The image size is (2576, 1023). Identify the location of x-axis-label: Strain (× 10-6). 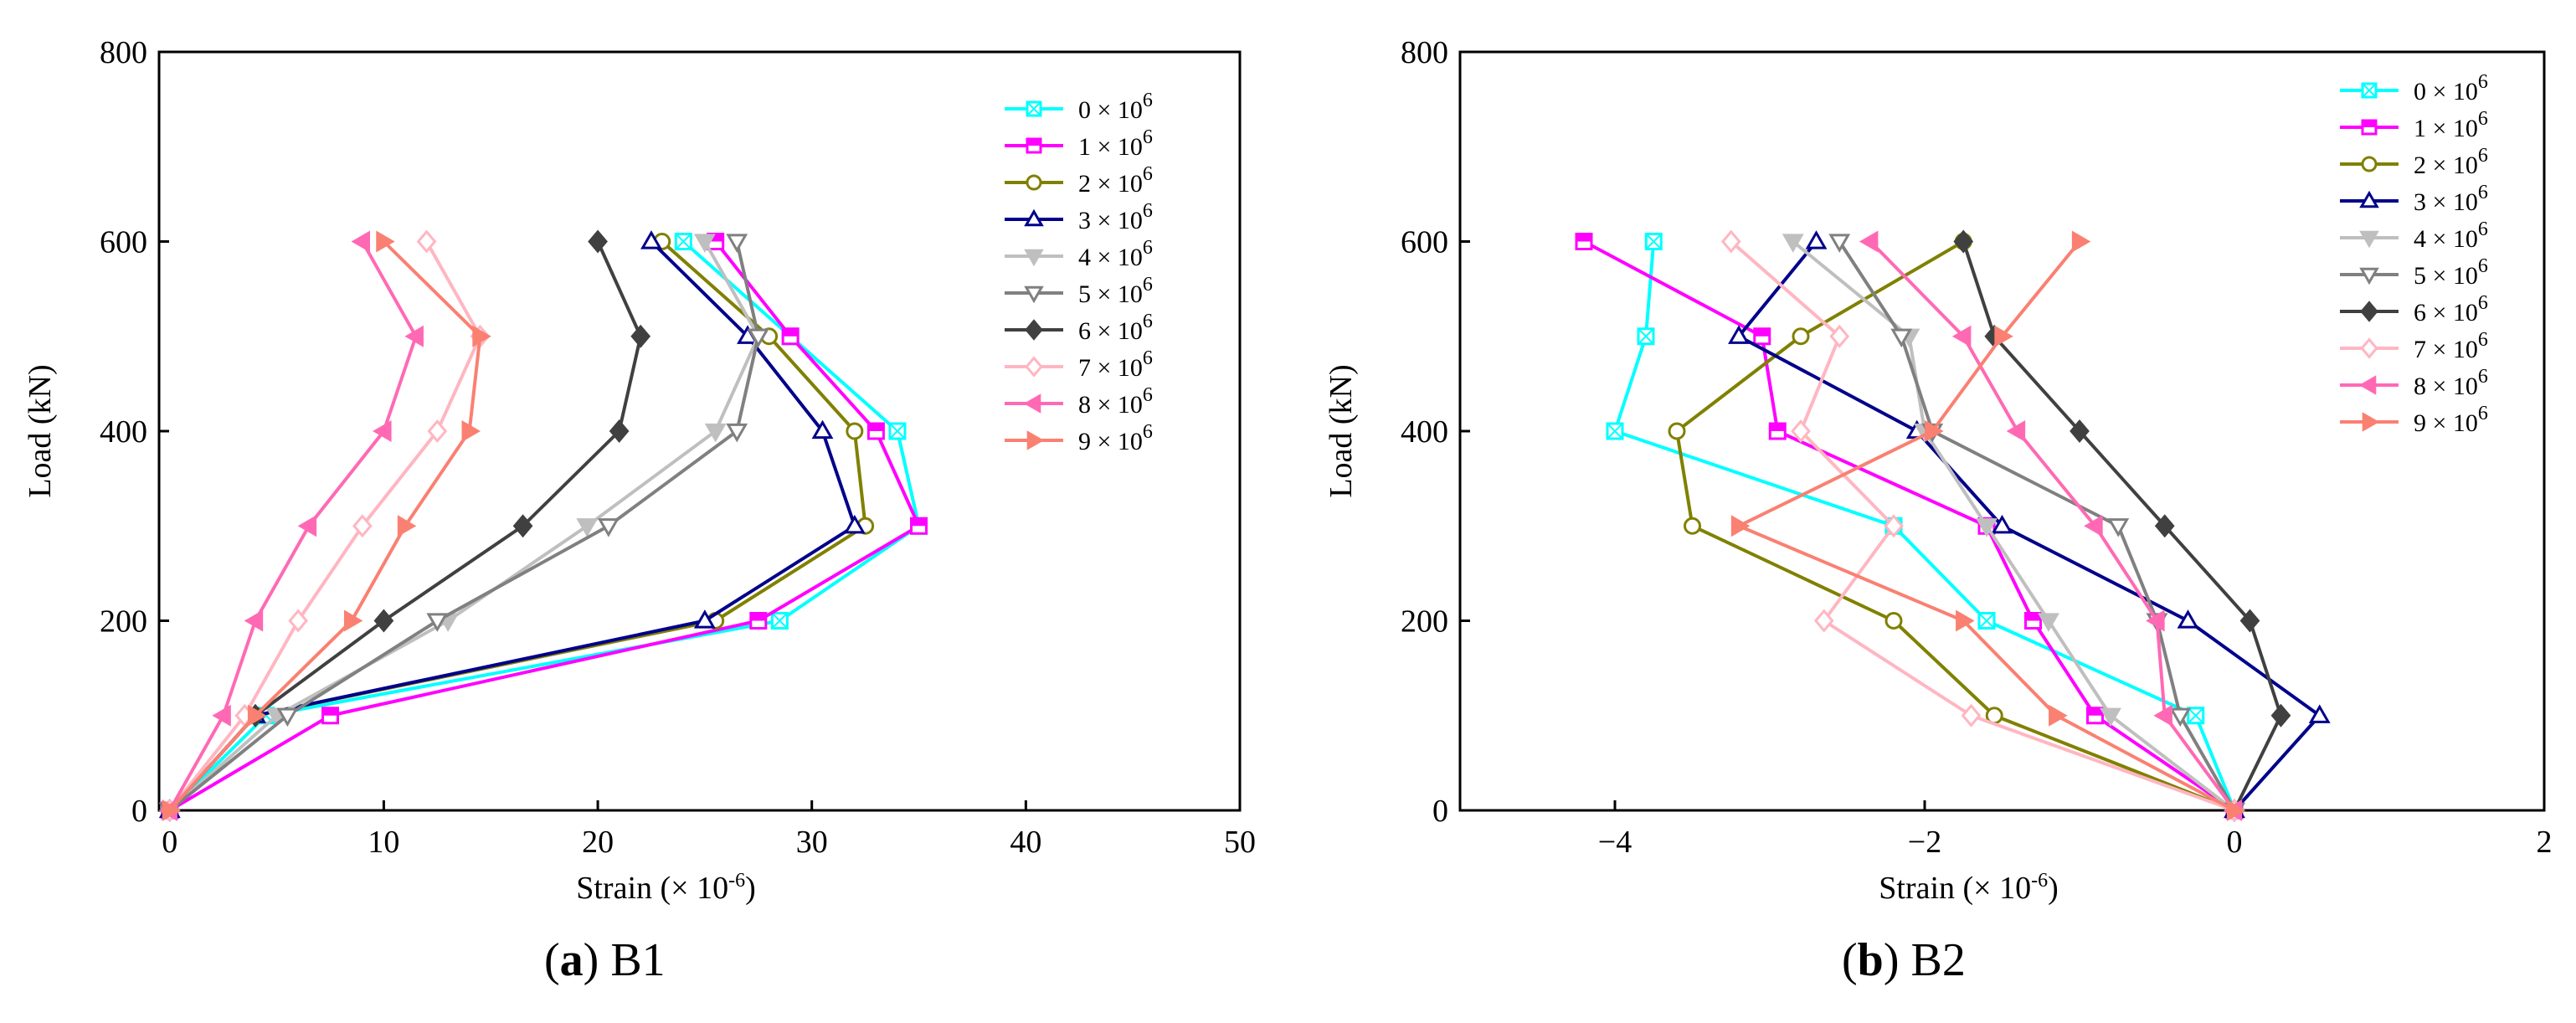
(666, 888).